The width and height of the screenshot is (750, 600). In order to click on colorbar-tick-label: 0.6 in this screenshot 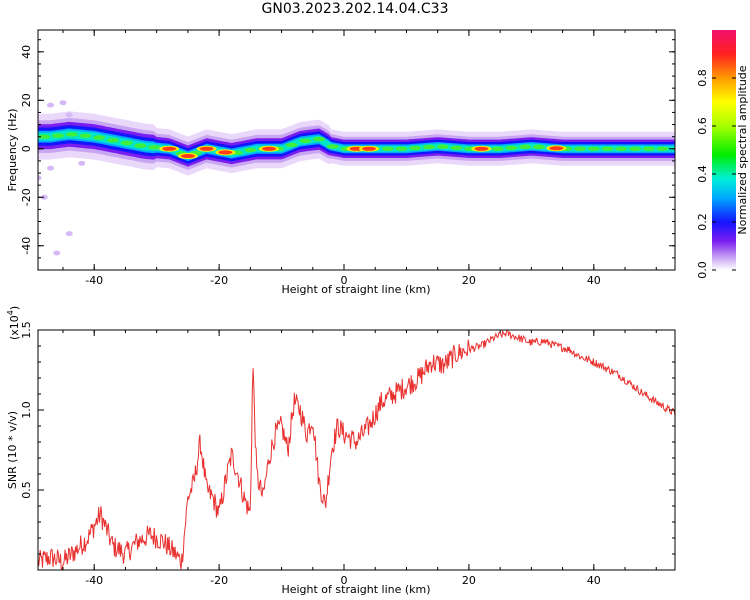, I will do `click(702, 126)`.